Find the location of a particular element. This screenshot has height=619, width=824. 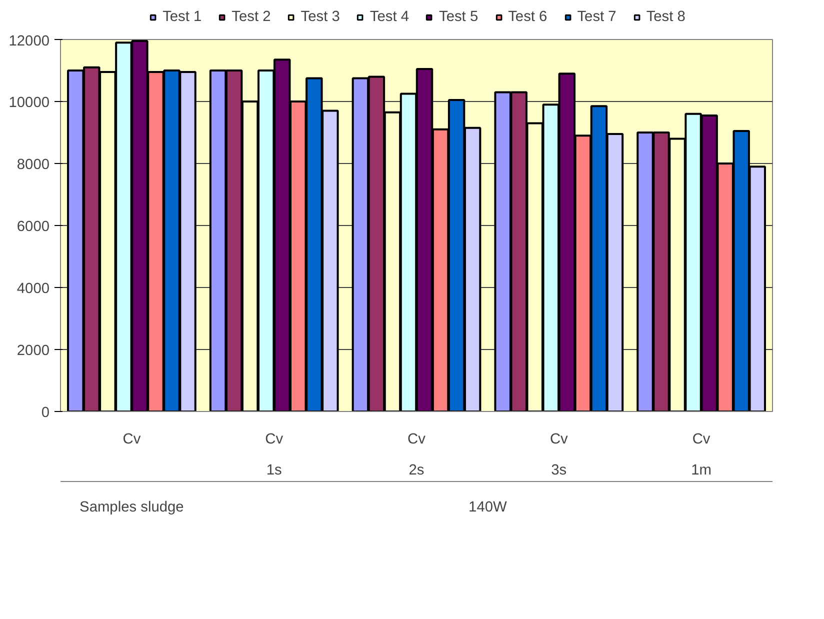

category-label: Cv 2s is located at coordinates (417, 455).